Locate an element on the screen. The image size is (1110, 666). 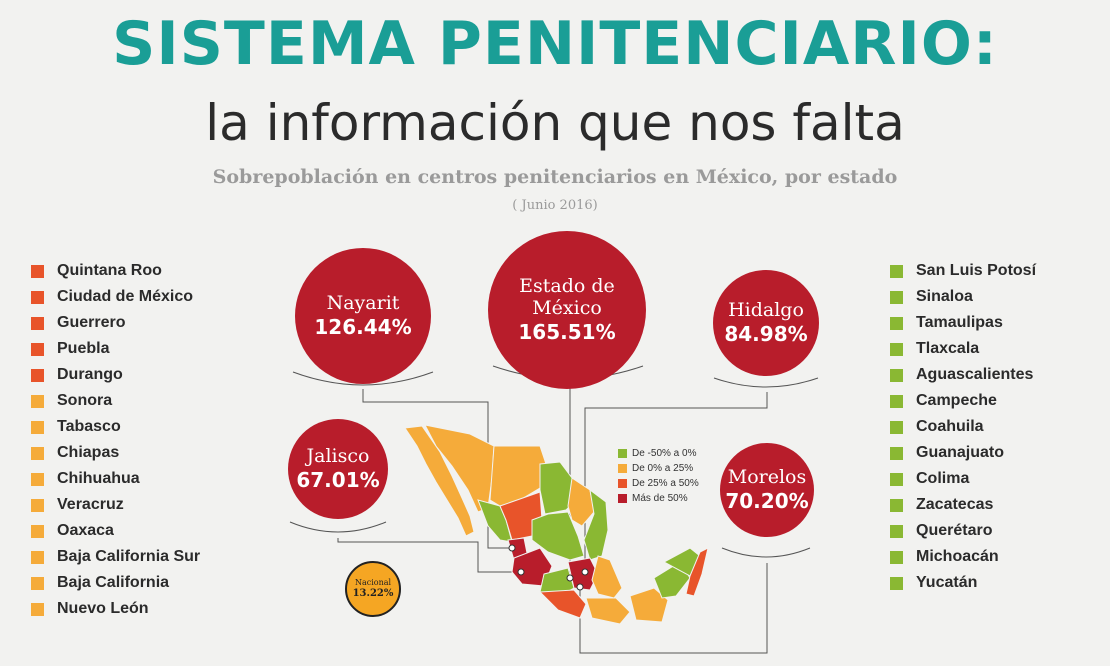
region-tamaulipas is located at coordinates (596, 524).